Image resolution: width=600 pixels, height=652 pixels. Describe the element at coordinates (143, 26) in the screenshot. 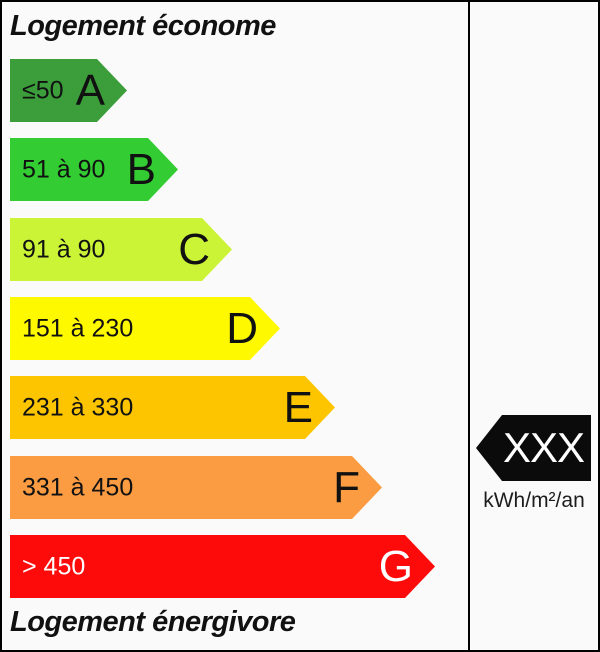

I see `economical-title: Logement économe` at that location.